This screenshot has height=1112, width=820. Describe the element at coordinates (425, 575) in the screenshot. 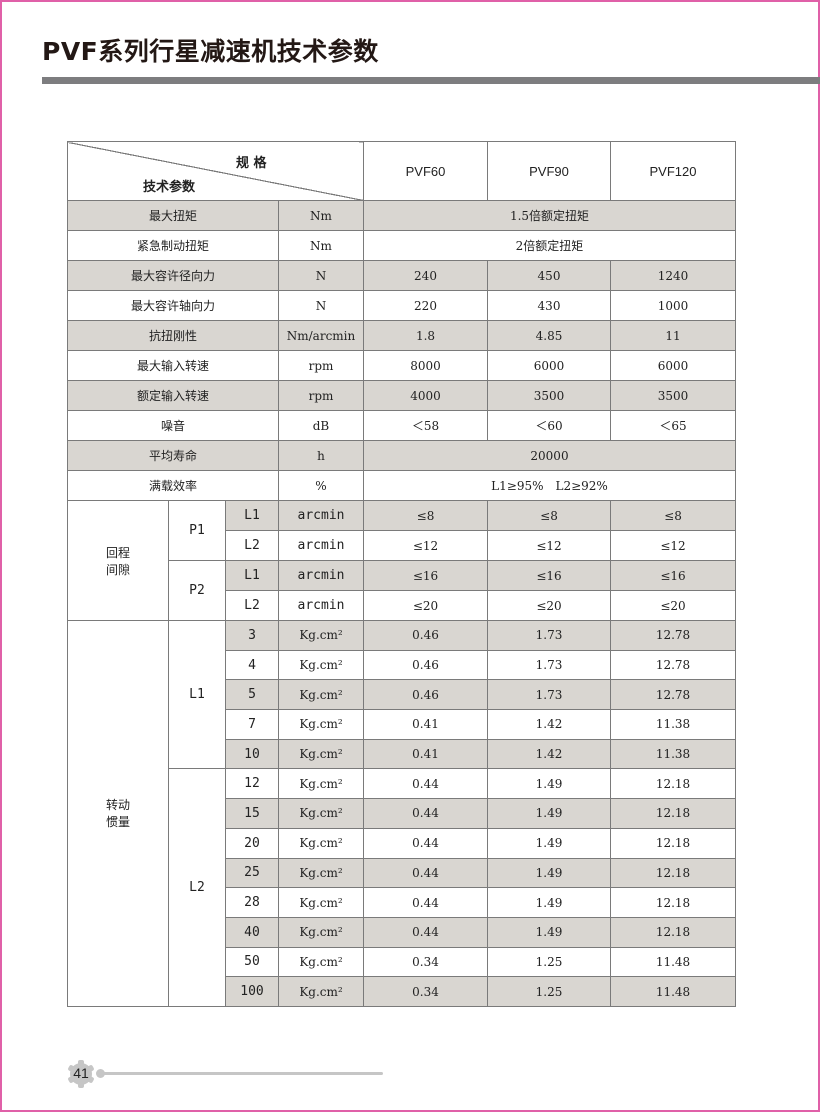

I see `value-cell: ≤16` at that location.